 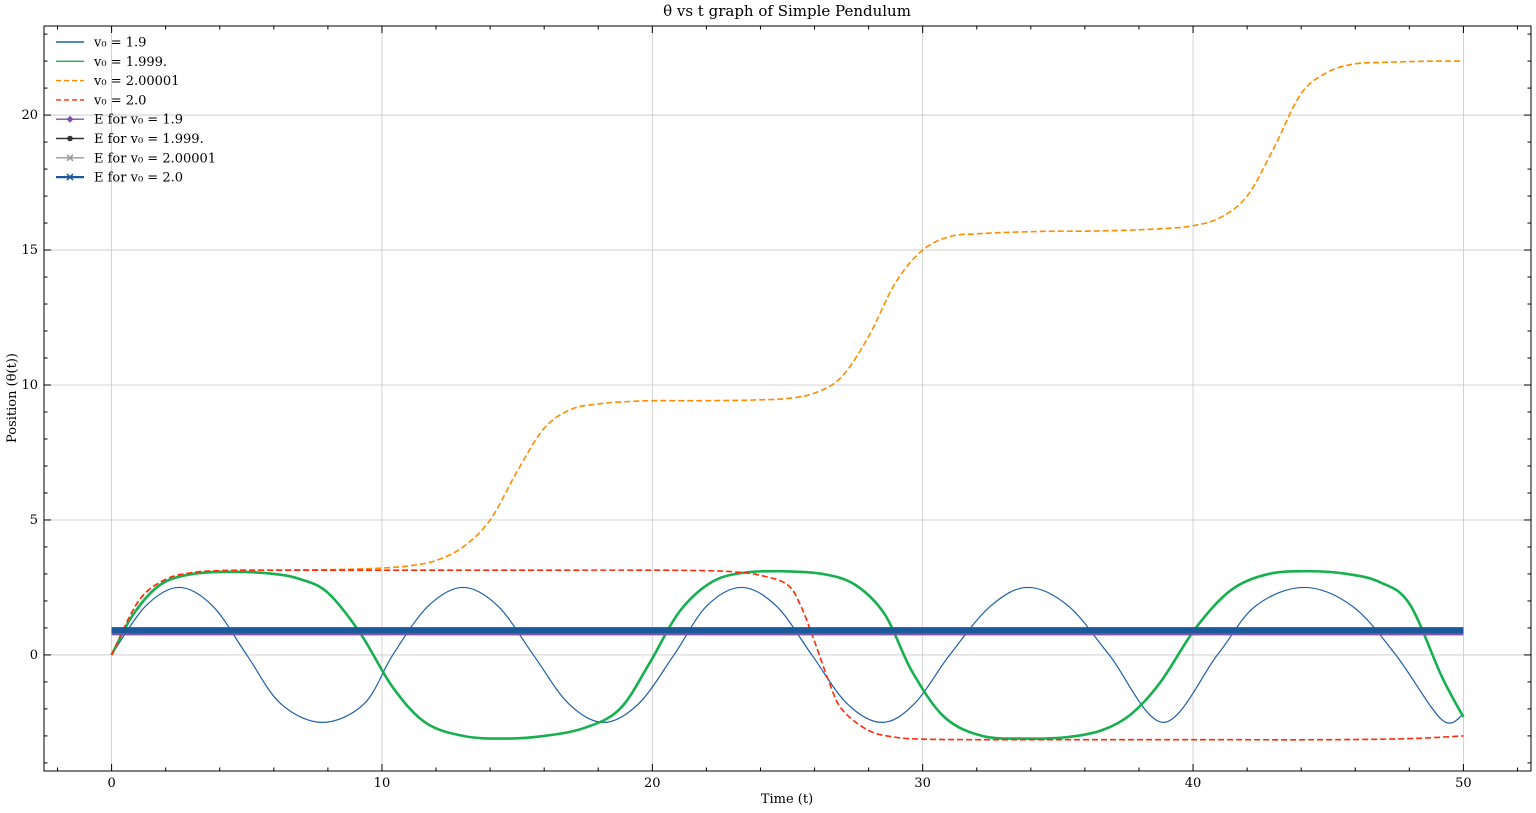 What do you see at coordinates (34, 655) in the screenshot?
I see `y-tick-label: 0` at bounding box center [34, 655].